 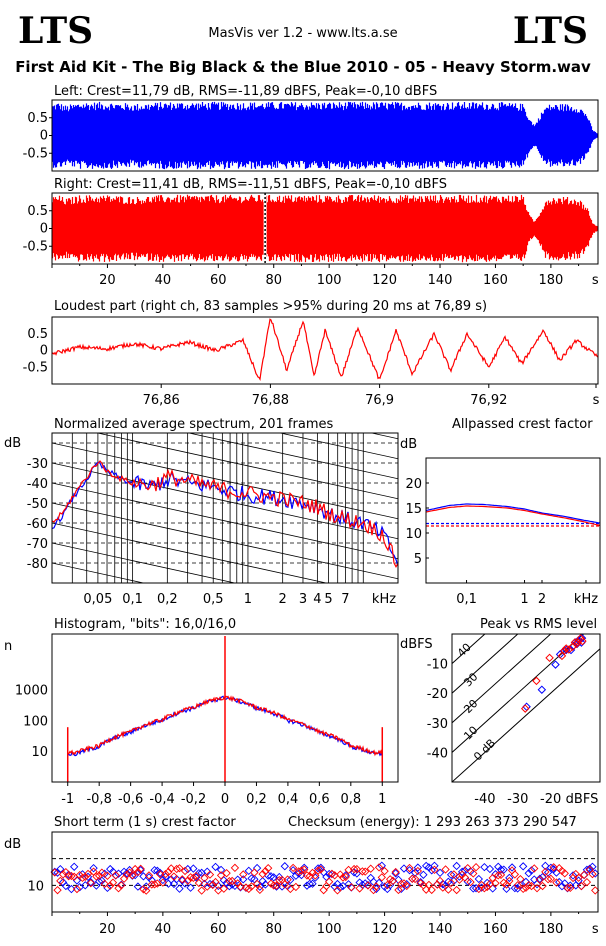 What do you see at coordinates (437, 724) in the screenshot?
I see `peakrms-ytick-label: -30` at bounding box center [437, 724].